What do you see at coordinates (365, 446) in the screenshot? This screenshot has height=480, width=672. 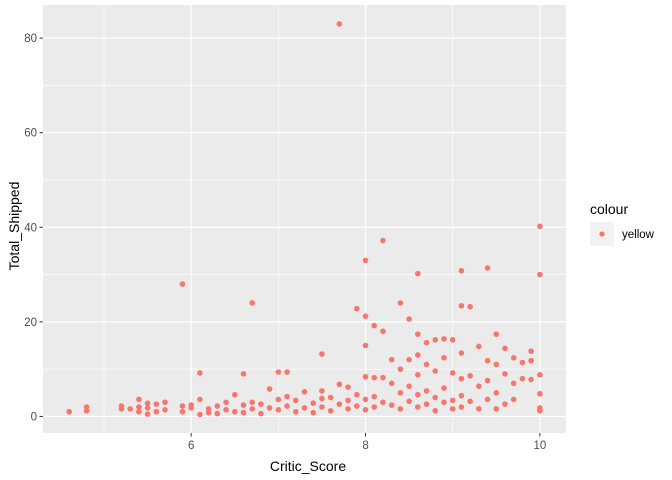 I see `x-tick-label: 8` at bounding box center [365, 446].